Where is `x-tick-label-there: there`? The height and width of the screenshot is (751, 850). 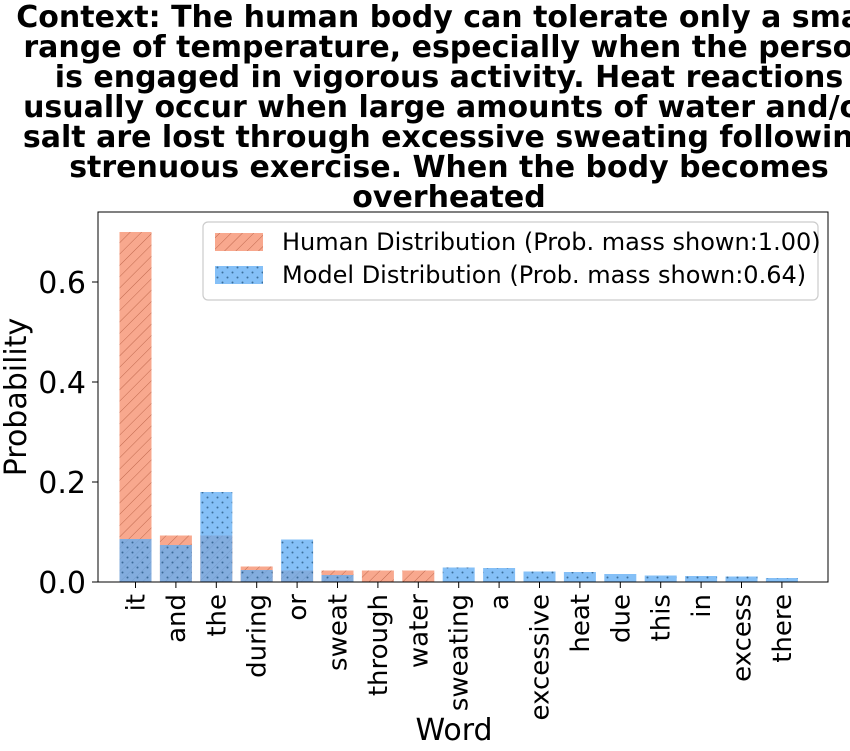
x-tick-label-there: there is located at coordinates (783, 628).